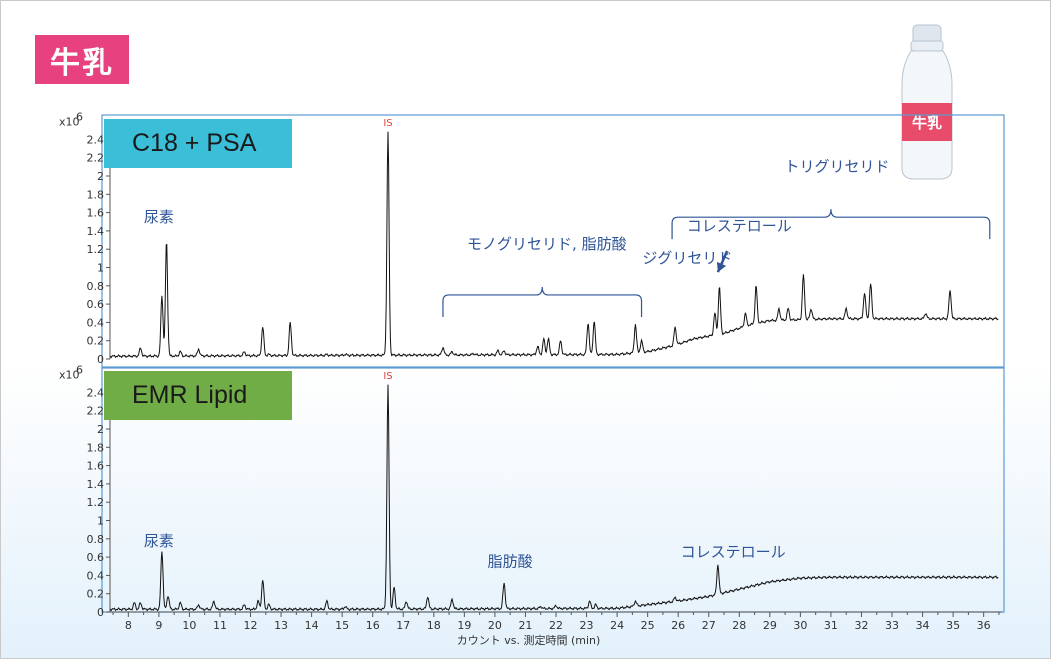 Image resolution: width=1051 pixels, height=660 pixels. What do you see at coordinates (96, 304) in the screenshot?
I see `y-tick-label-0: 0.6` at bounding box center [96, 304].